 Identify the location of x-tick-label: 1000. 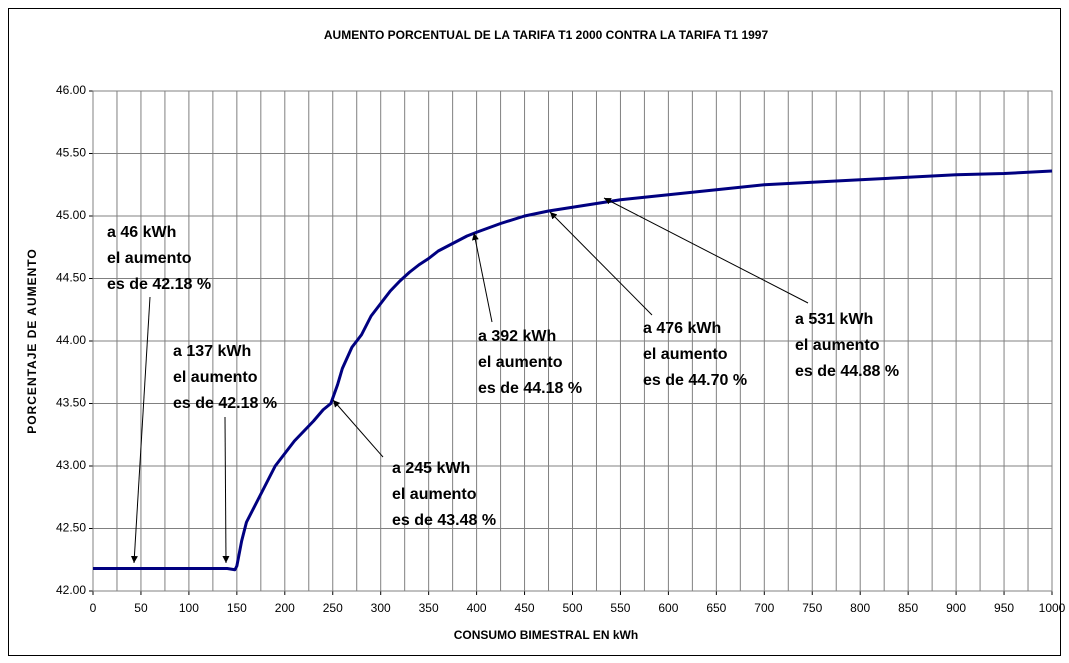
(1052, 608).